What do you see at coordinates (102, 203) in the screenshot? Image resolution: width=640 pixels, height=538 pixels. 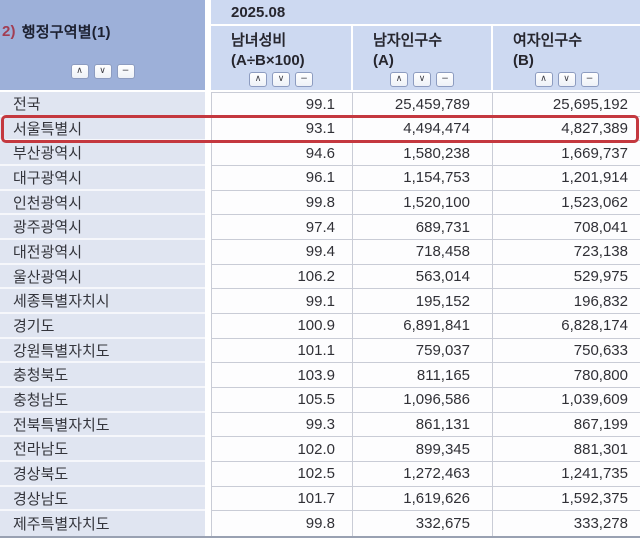 I see `region-name-cell: 인천광역시` at bounding box center [102, 203].